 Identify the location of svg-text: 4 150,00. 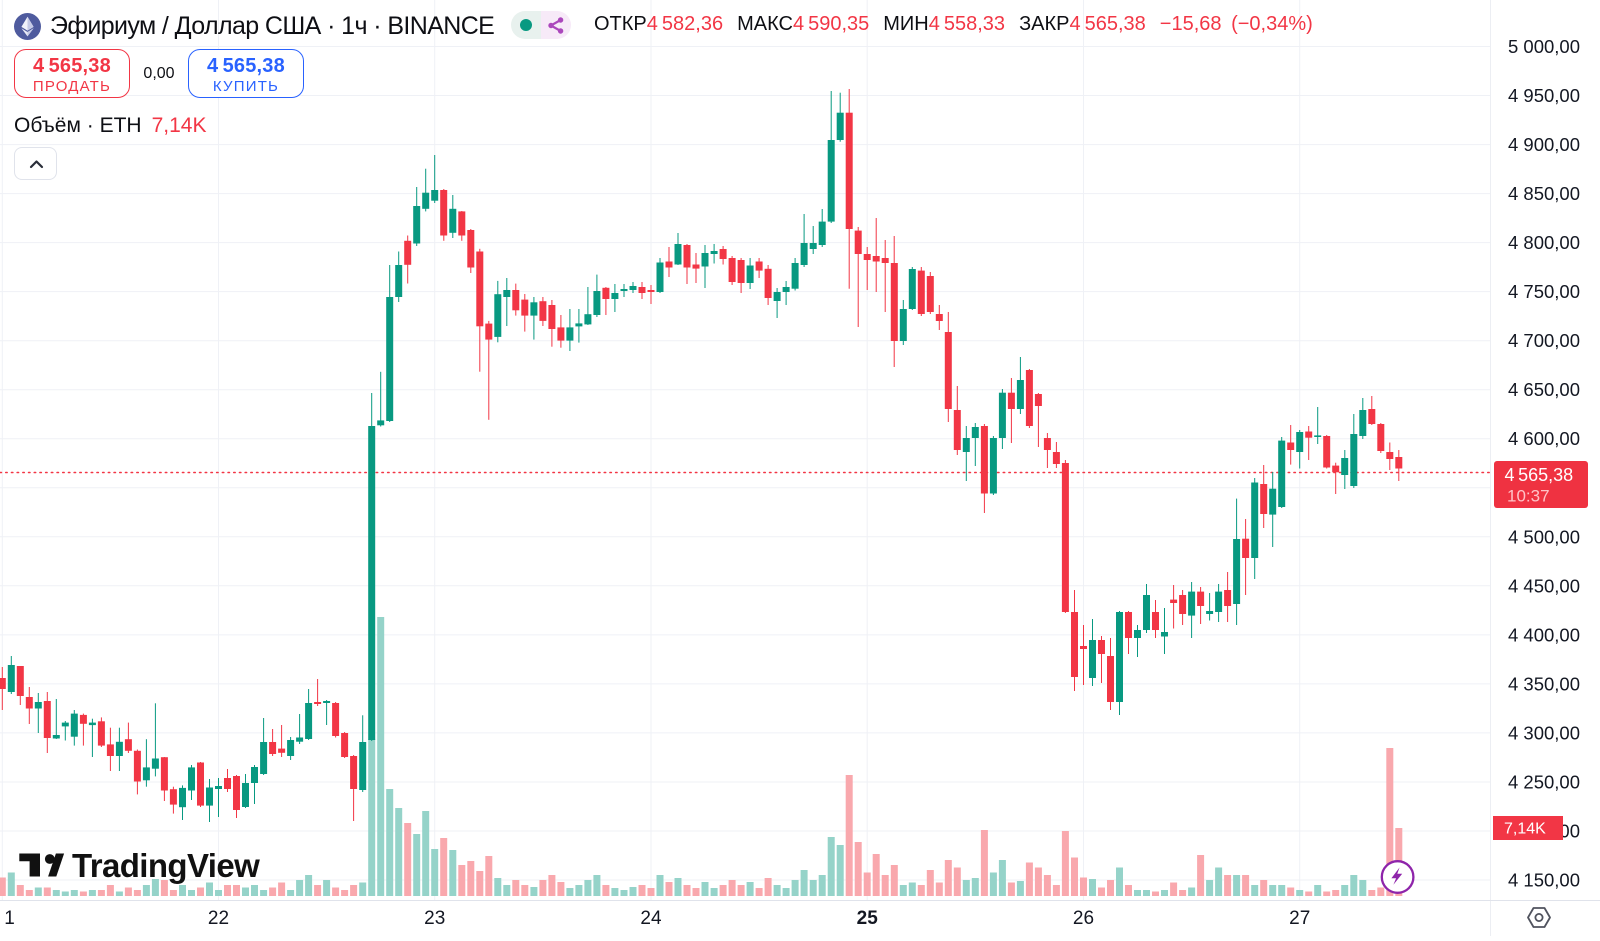
(1544, 880).